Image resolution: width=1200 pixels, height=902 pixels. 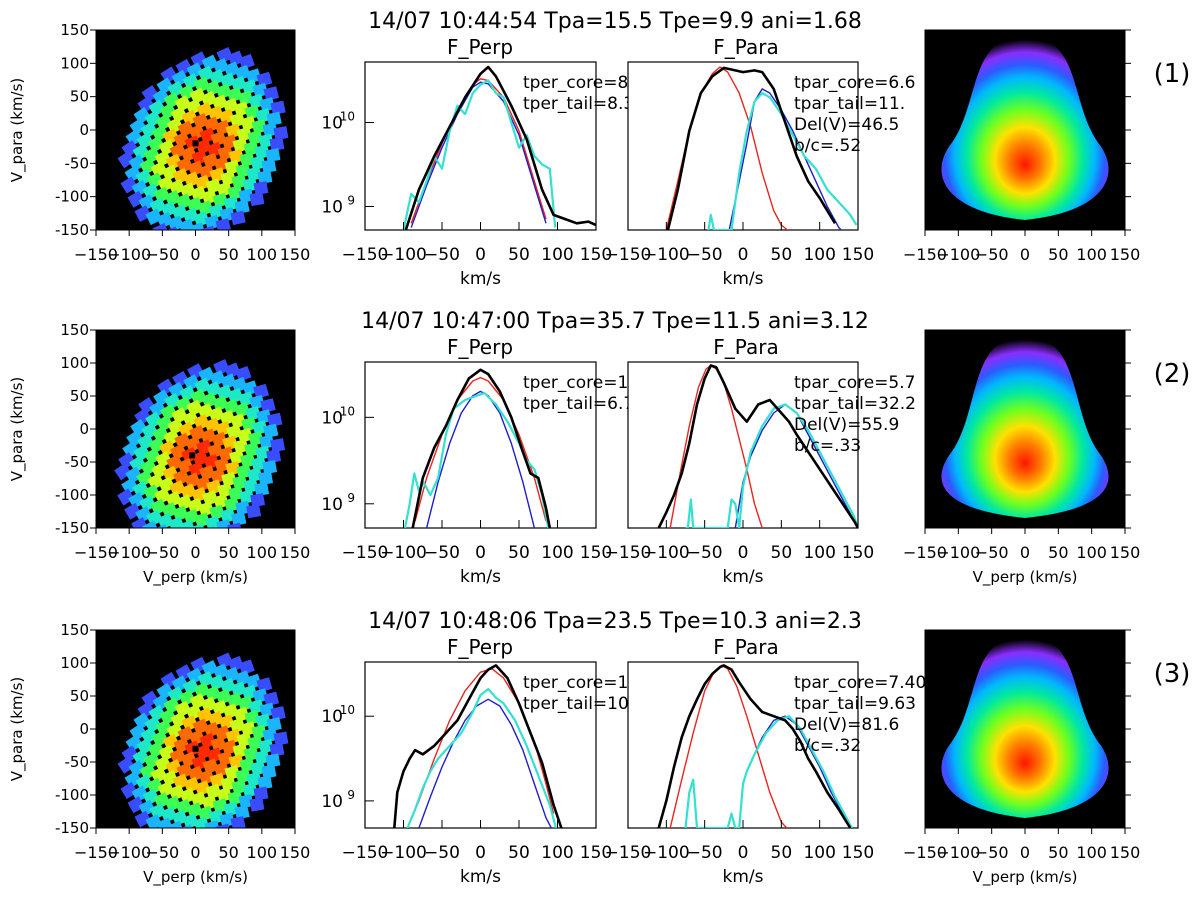 I want to click on f-perp-plot-core-fit-line, so click(x=480, y=449).